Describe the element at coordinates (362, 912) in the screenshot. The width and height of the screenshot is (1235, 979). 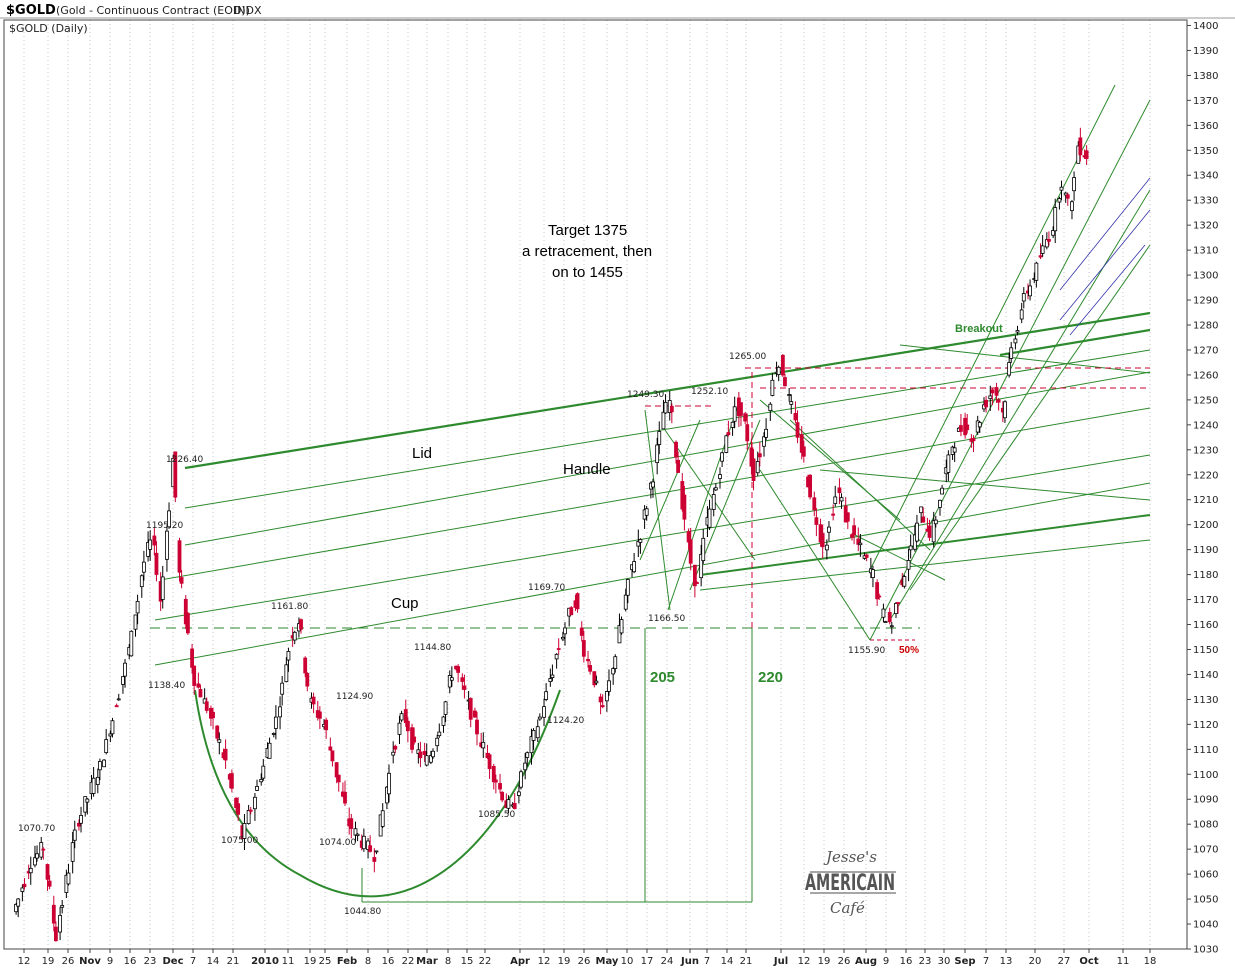
I see `price-point-label: 1044.80` at that location.